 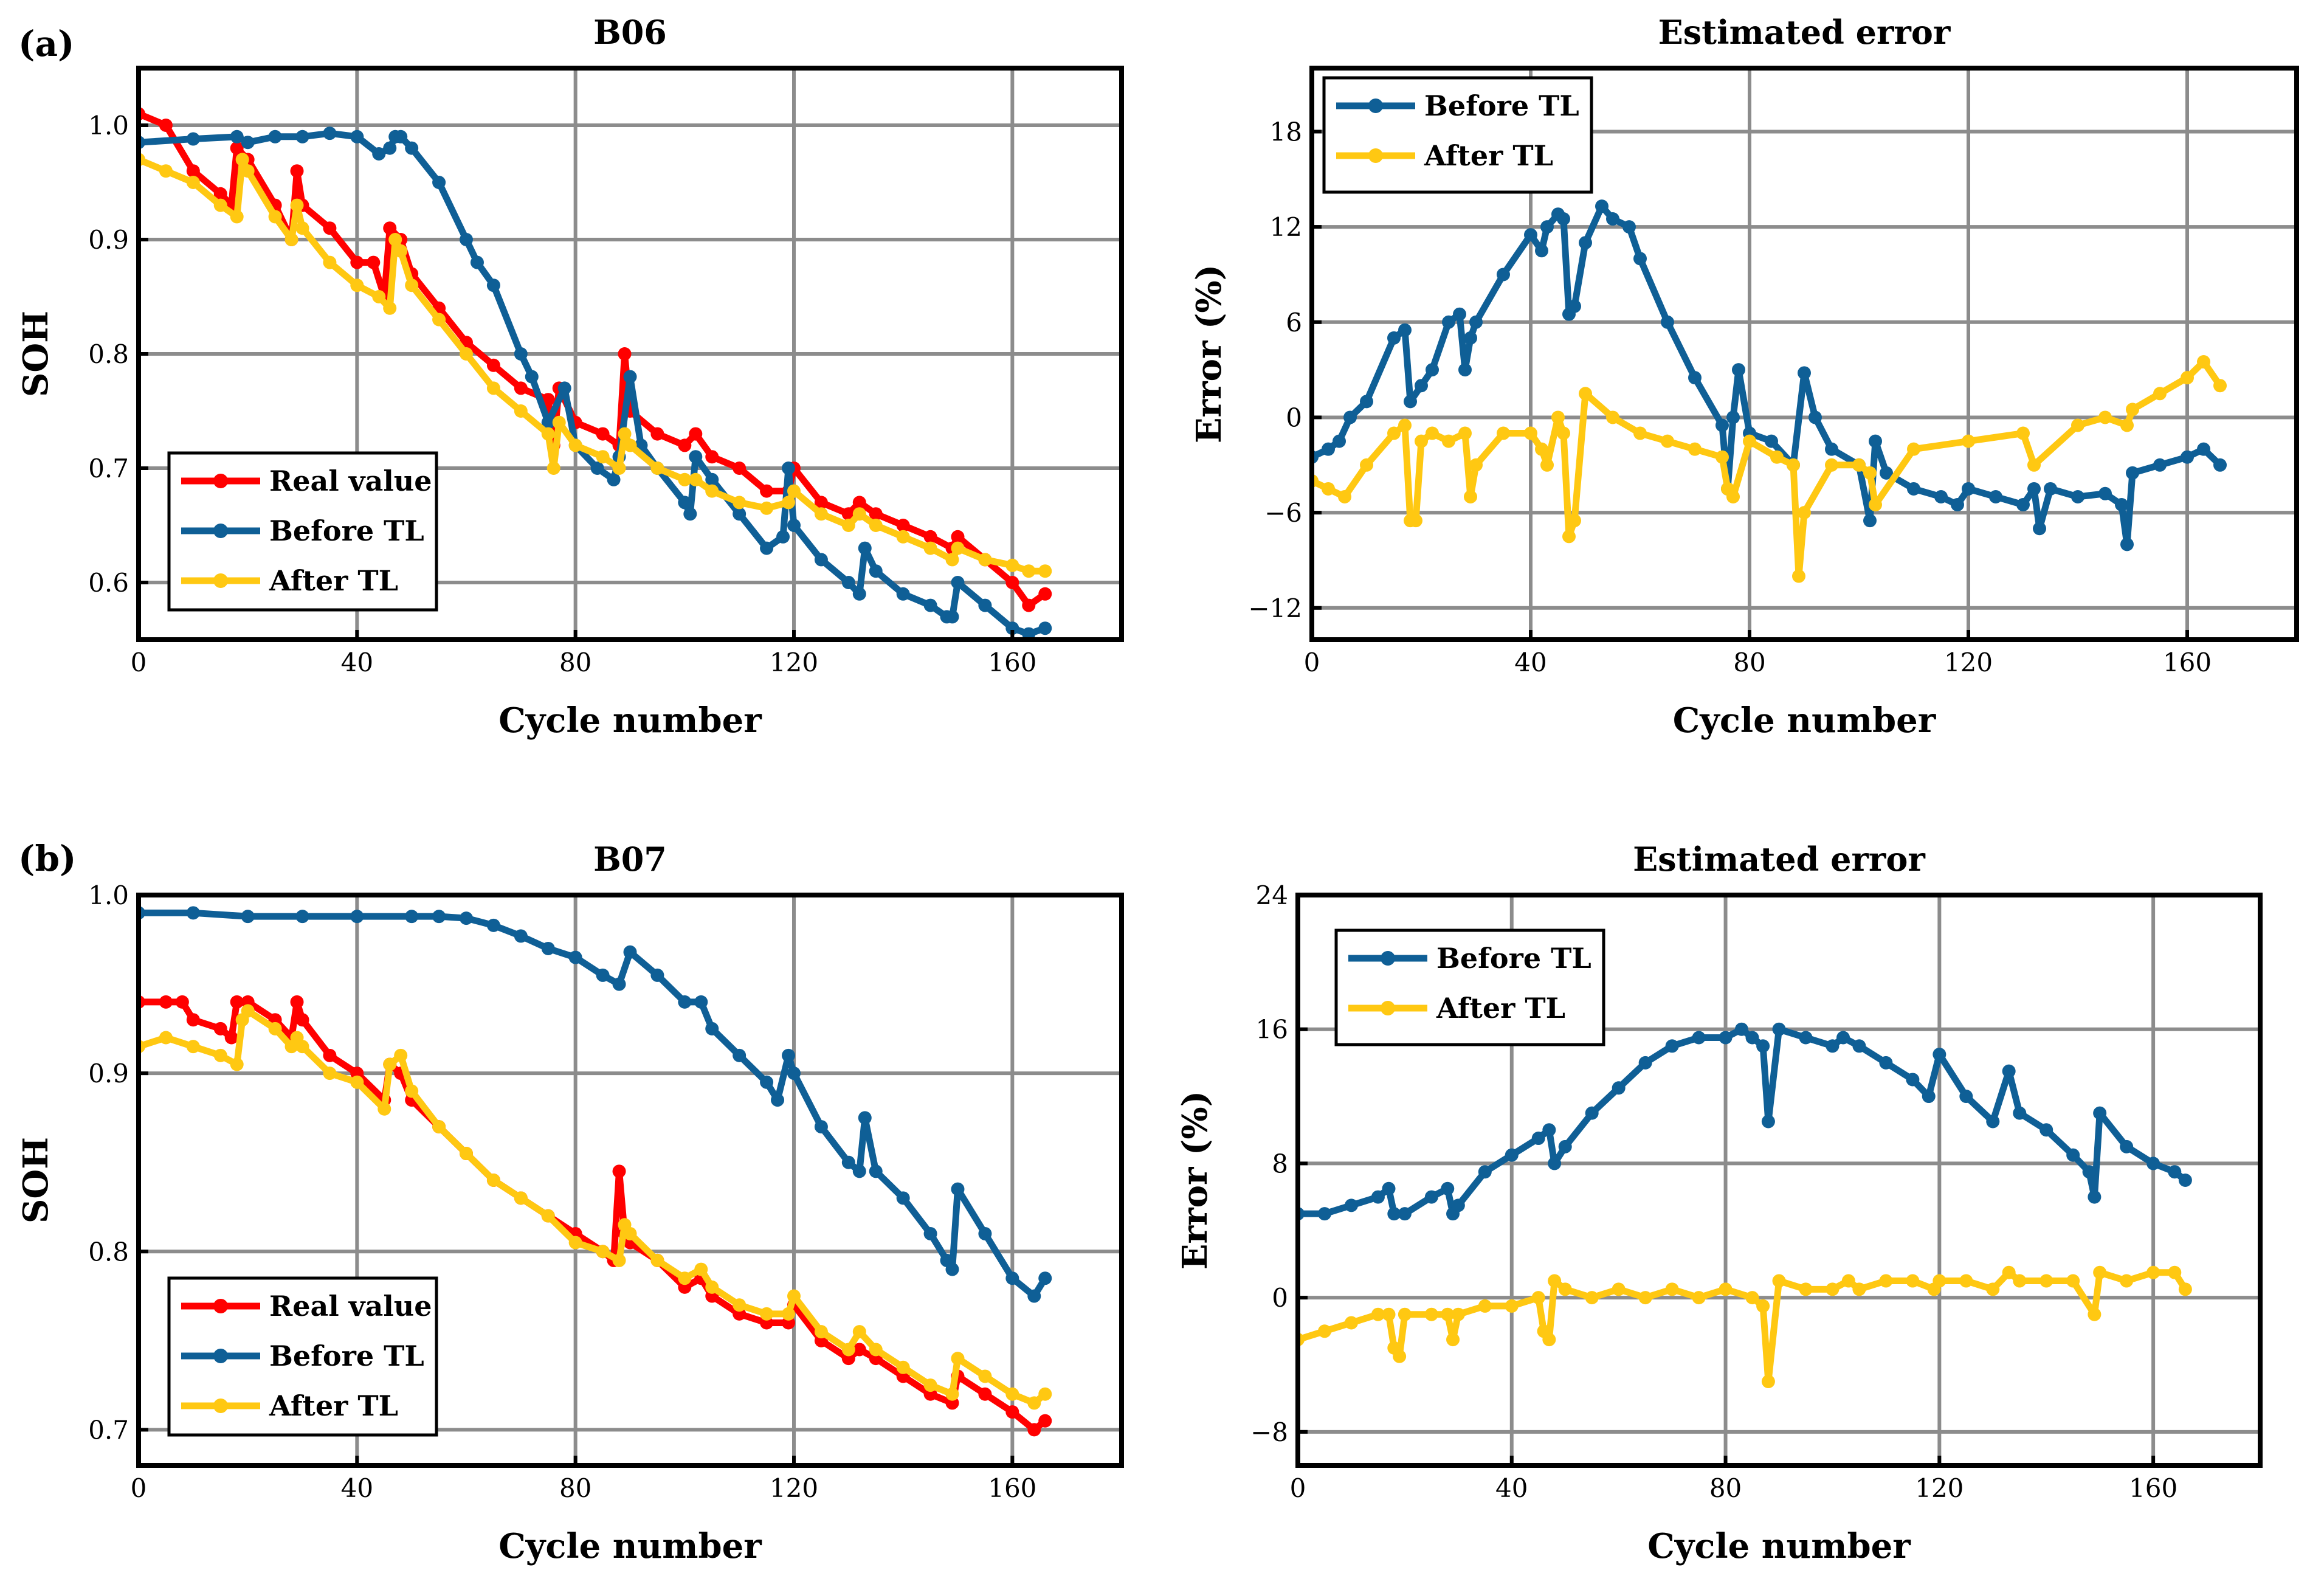 What do you see at coordinates (357, 1488) in the screenshot?
I see `x-tick-label: 40` at bounding box center [357, 1488].